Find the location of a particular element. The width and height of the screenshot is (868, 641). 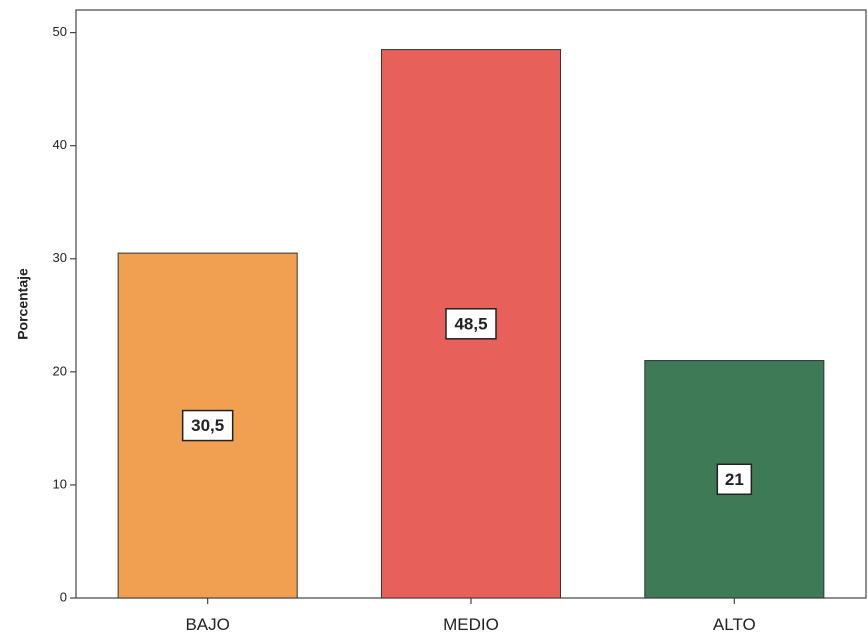

data-label-bajo: 30,5 is located at coordinates (207, 425).